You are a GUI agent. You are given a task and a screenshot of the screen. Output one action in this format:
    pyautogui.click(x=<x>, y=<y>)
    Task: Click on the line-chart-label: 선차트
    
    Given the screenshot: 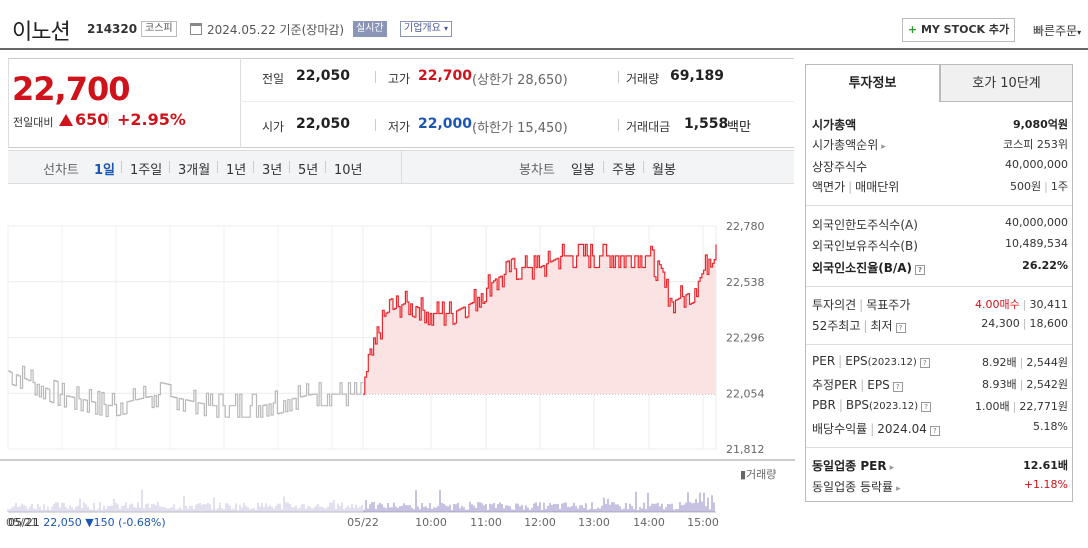 What is the action you would take?
    pyautogui.click(x=61, y=170)
    